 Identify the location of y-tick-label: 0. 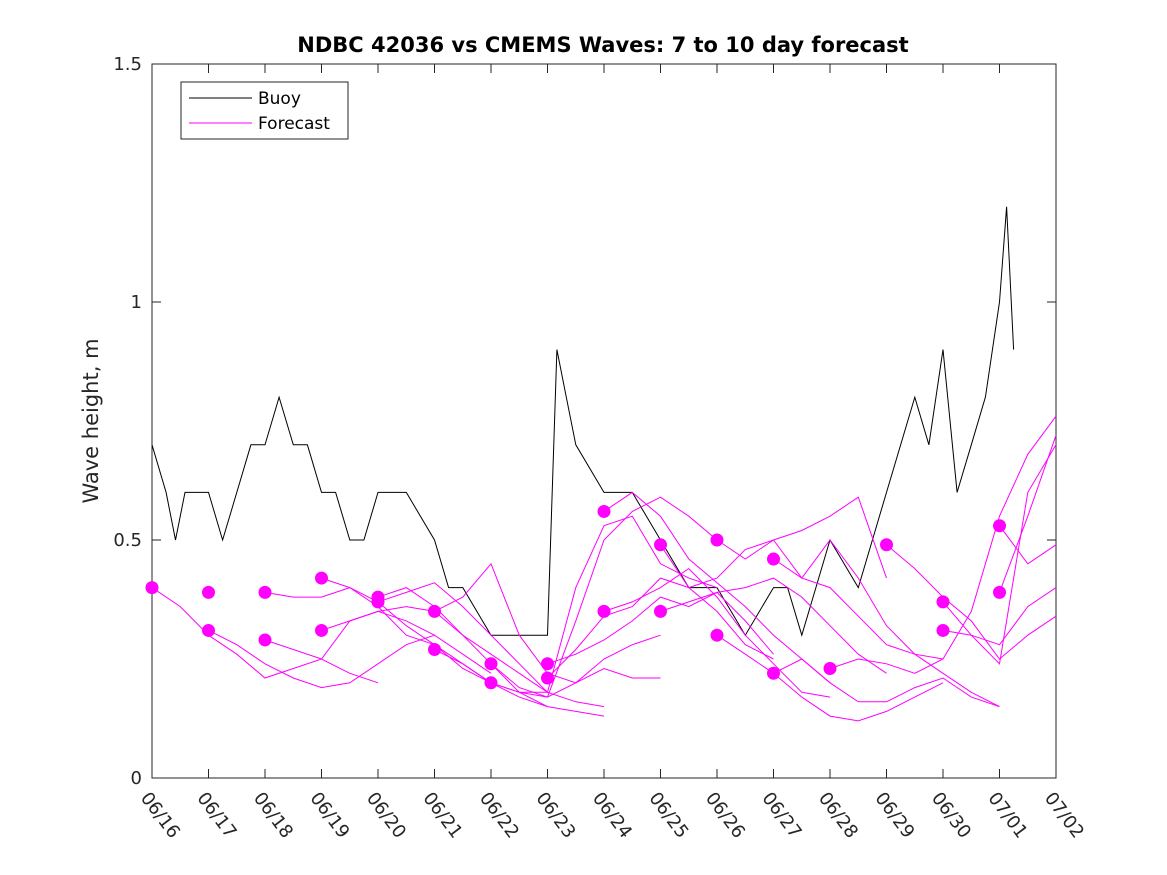
(136, 778).